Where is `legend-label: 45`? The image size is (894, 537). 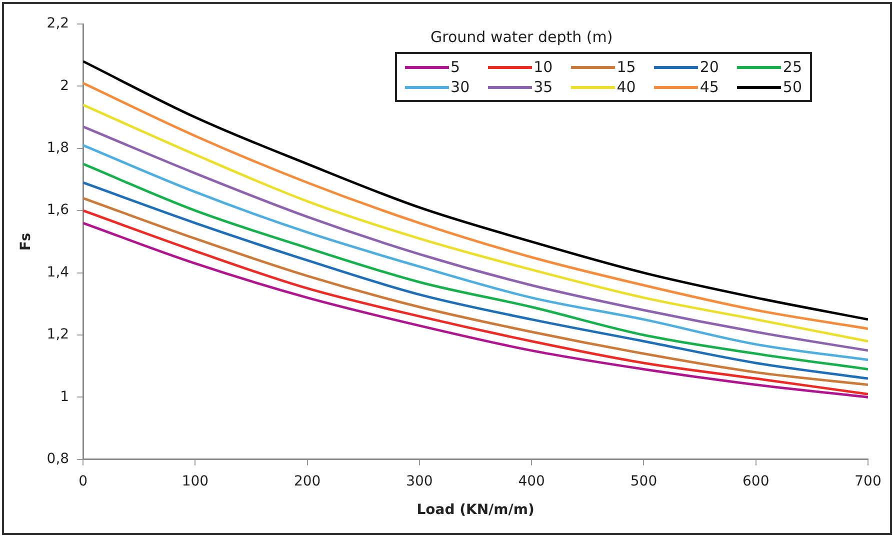 legend-label: 45 is located at coordinates (709, 87).